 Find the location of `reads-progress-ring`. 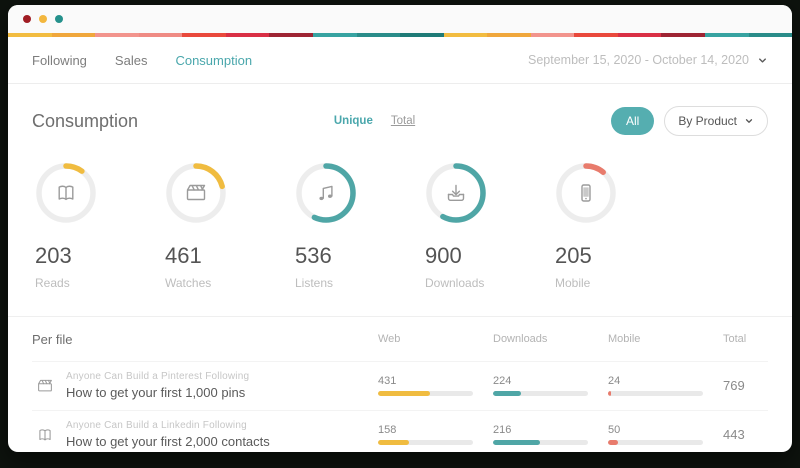

reads-progress-ring is located at coordinates (66, 193).